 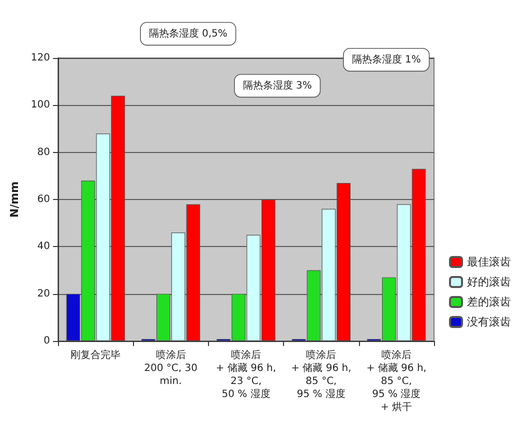 I want to click on x-tick-label: 刚复合完毕, so click(x=95, y=355).